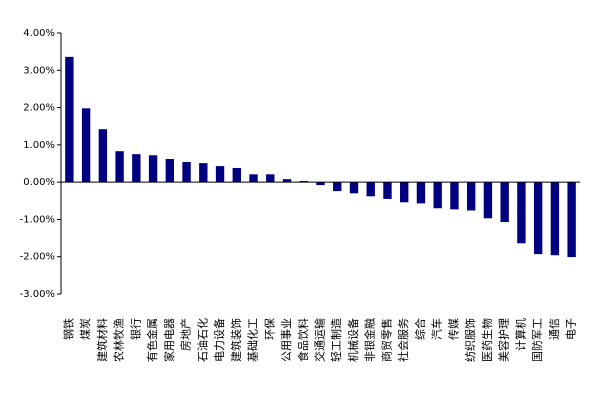 This screenshot has height=405, width=615. Describe the element at coordinates (386, 340) in the screenshot. I see `x-tick-label: 商贸零售` at that location.